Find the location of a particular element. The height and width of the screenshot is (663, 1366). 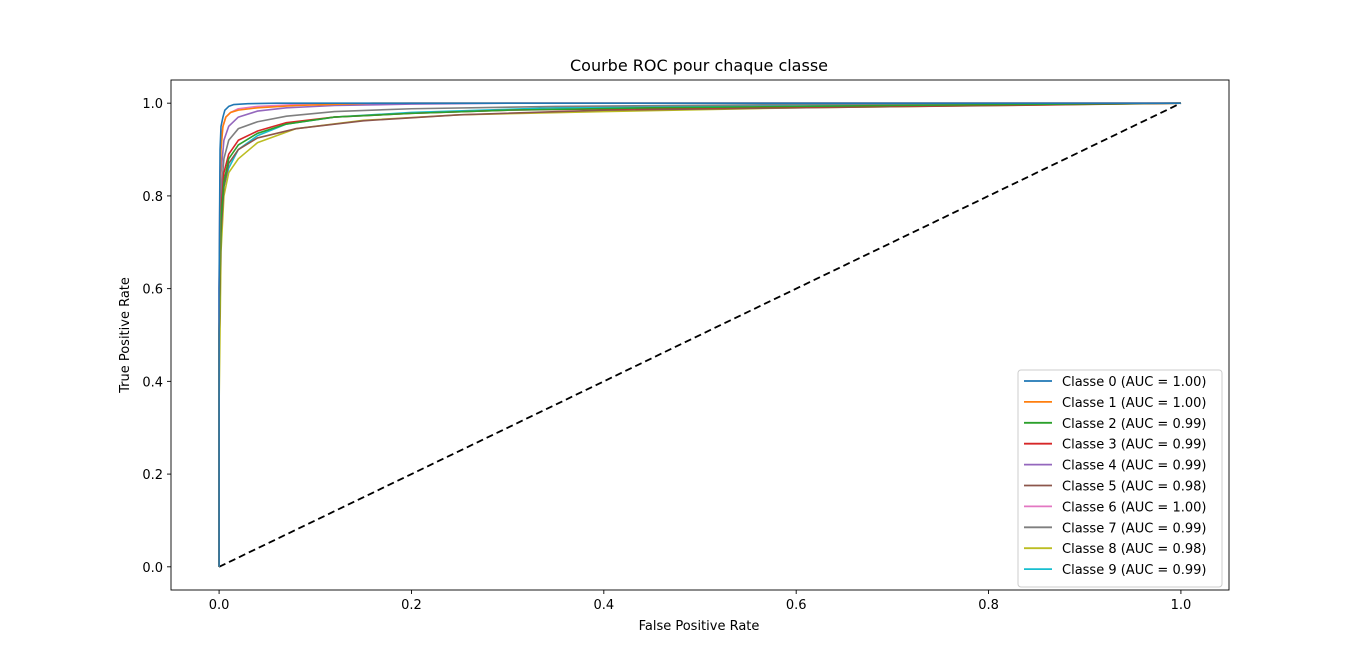

x-tick-label: 1.0 is located at coordinates (1181, 605).